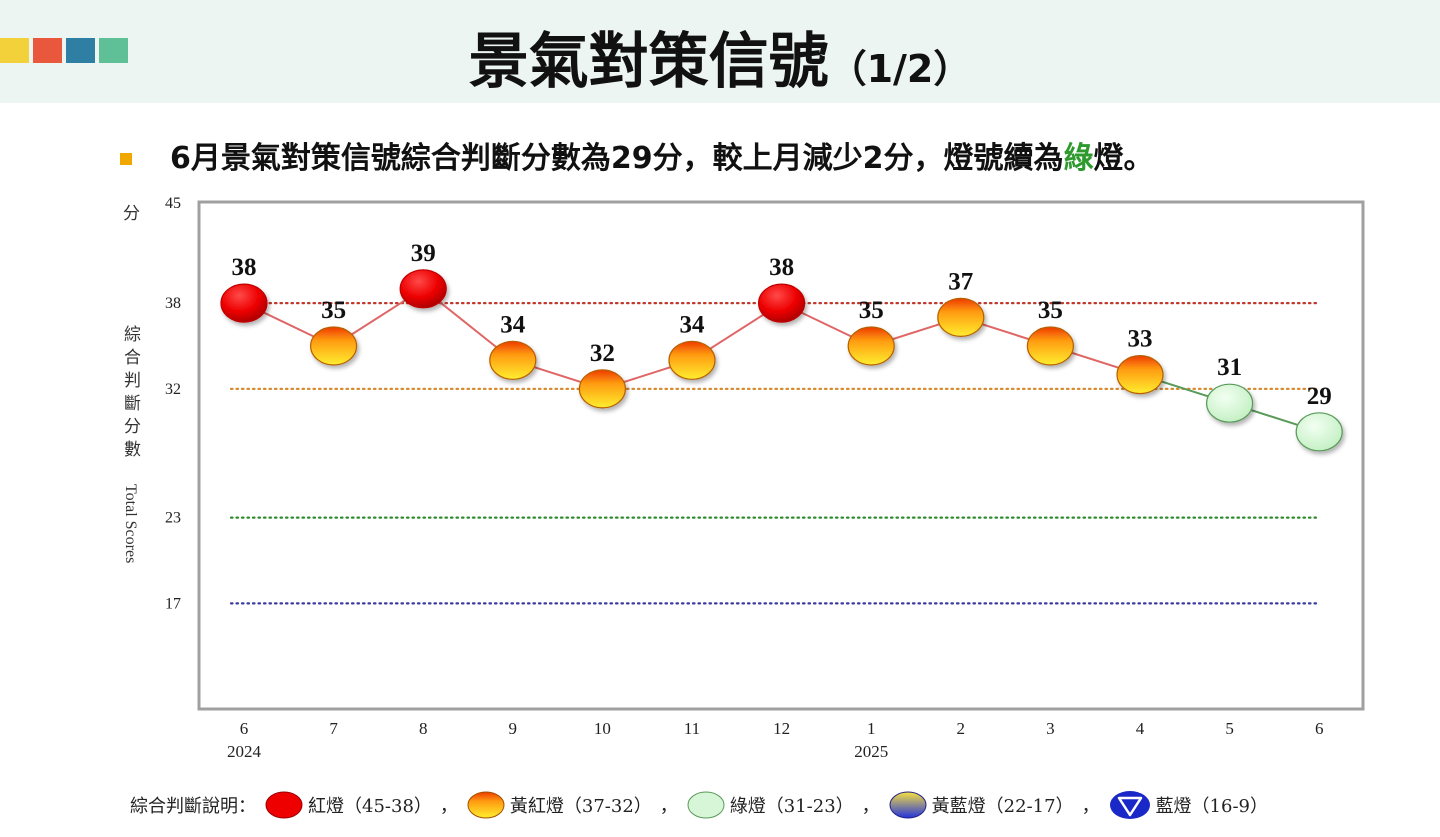  I want to click on data-label: 29, so click(1319, 396).